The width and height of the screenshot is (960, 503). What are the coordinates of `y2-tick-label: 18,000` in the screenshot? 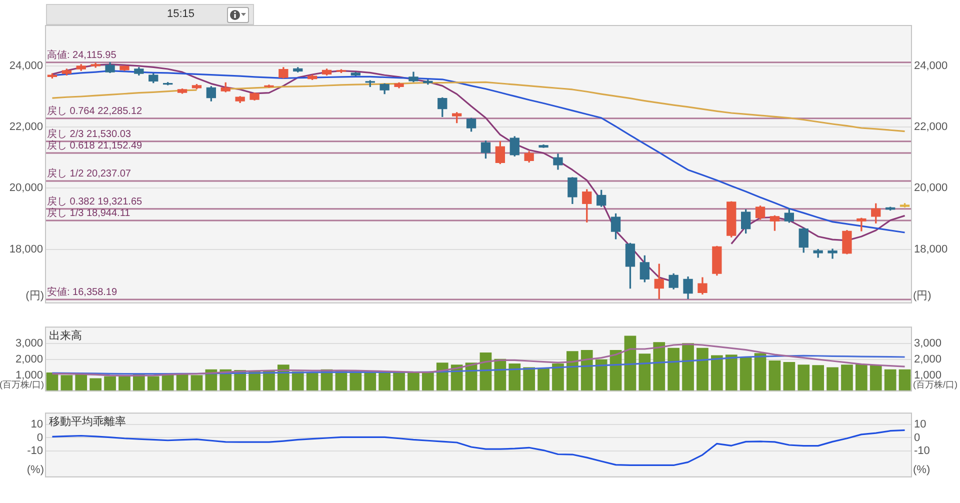 It's located at (931, 249).